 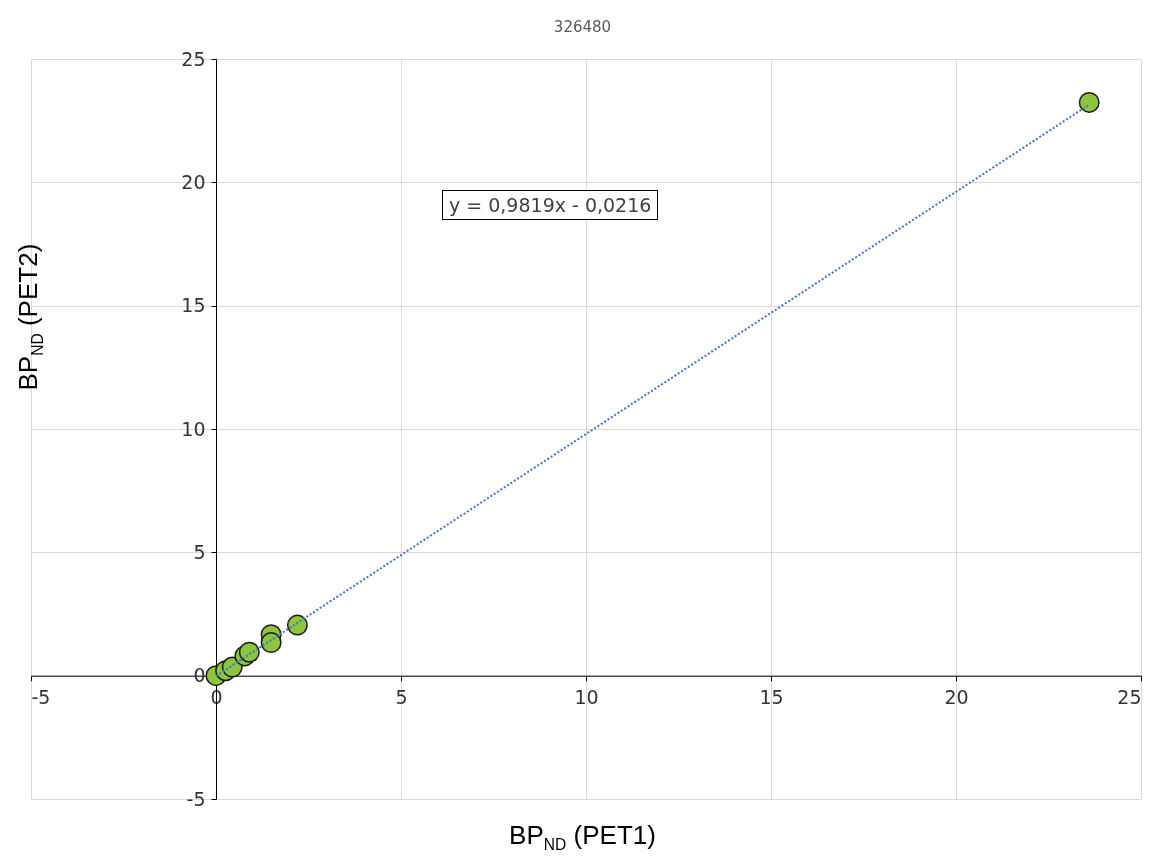 I want to click on x-tick-label: 25, so click(x=1129, y=697).